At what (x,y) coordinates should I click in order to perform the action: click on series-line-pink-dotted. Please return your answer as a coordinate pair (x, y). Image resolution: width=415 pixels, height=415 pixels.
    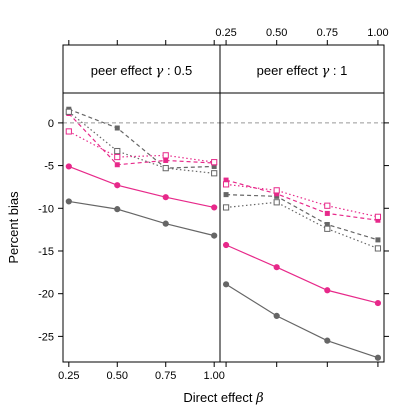
    Looking at the image, I should click on (302, 200).